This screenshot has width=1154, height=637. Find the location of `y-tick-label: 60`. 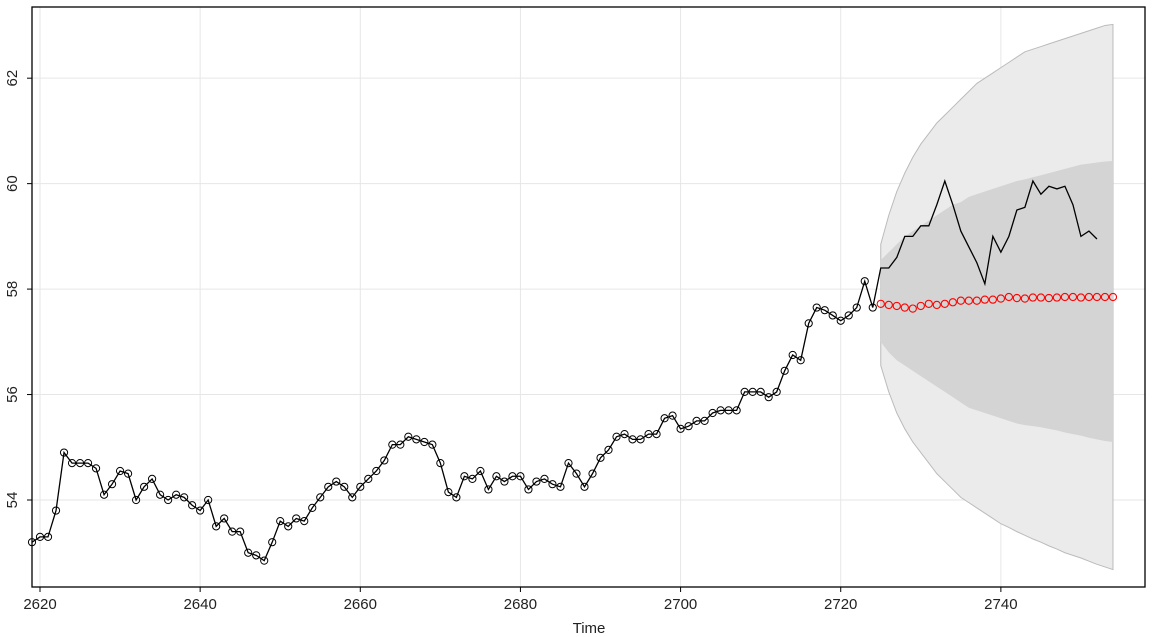

y-tick-label: 60 is located at coordinates (12, 183).